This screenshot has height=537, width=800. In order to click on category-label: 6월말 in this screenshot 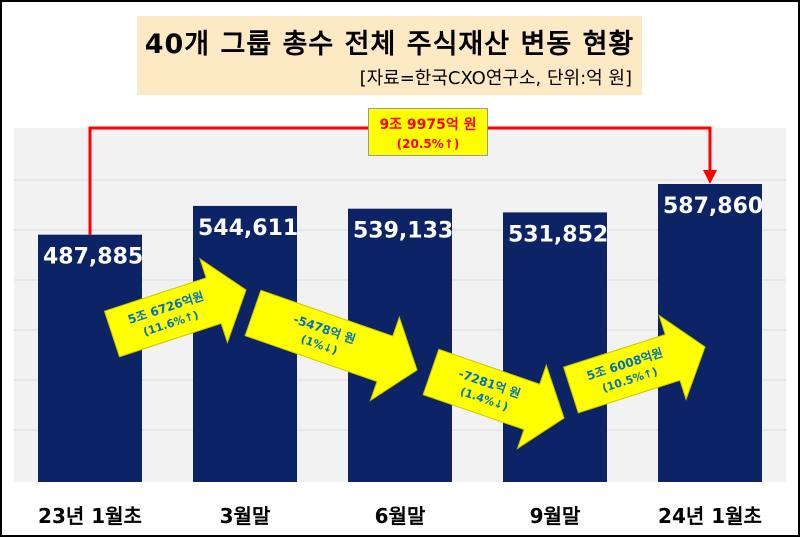, I will do `click(400, 516)`.